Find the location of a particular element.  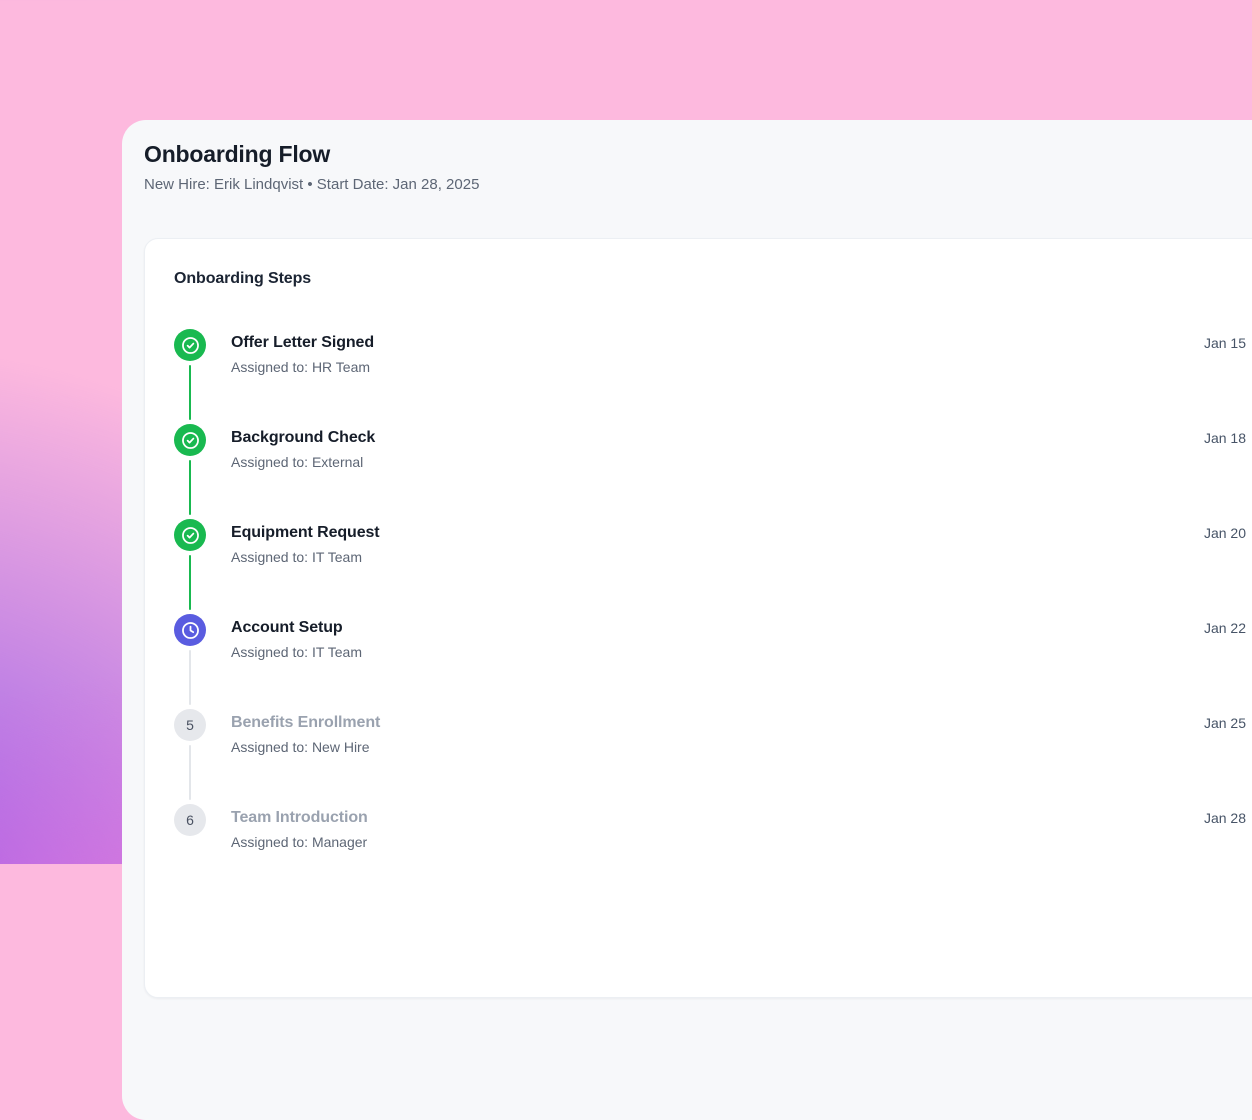

step-marker-column: 5 is located at coordinates (190, 754).